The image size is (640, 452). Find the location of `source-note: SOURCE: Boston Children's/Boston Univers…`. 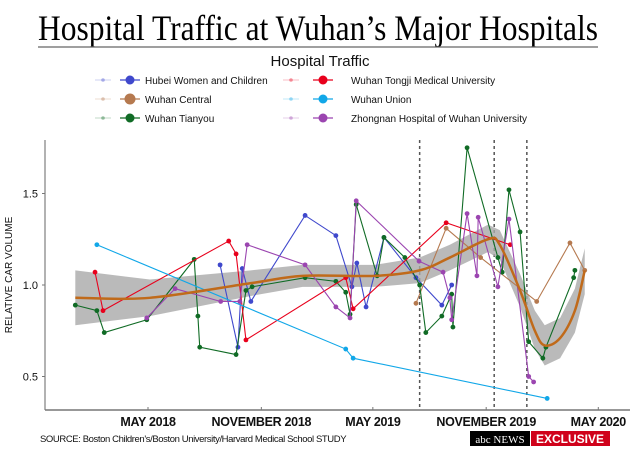

source-note: SOURCE: Boston Children's/Boston Univers… is located at coordinates (193, 439).